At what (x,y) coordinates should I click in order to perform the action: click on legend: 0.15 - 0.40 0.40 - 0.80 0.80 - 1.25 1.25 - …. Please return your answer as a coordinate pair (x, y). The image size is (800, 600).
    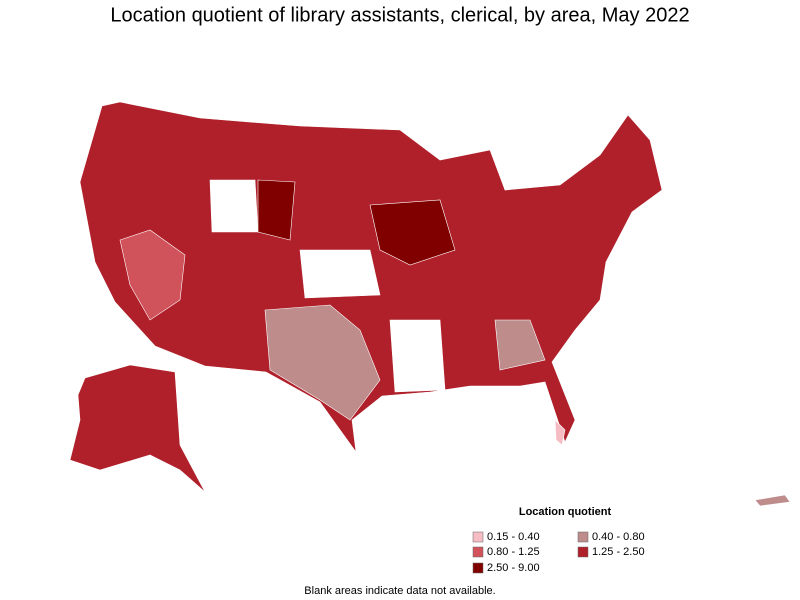
    Looking at the image, I should click on (558, 552).